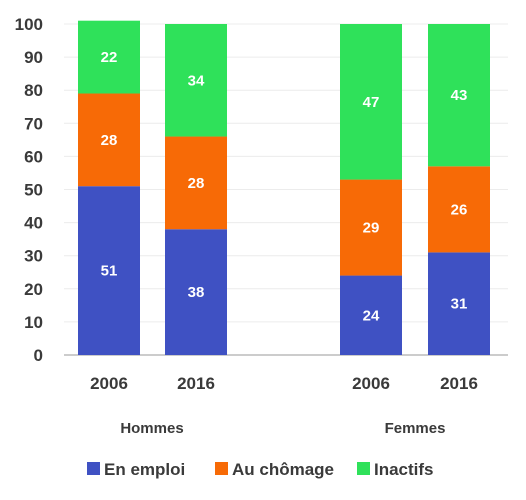 This screenshot has height=500, width=526. What do you see at coordinates (415, 428) in the screenshot?
I see `group-label: Femmes` at bounding box center [415, 428].